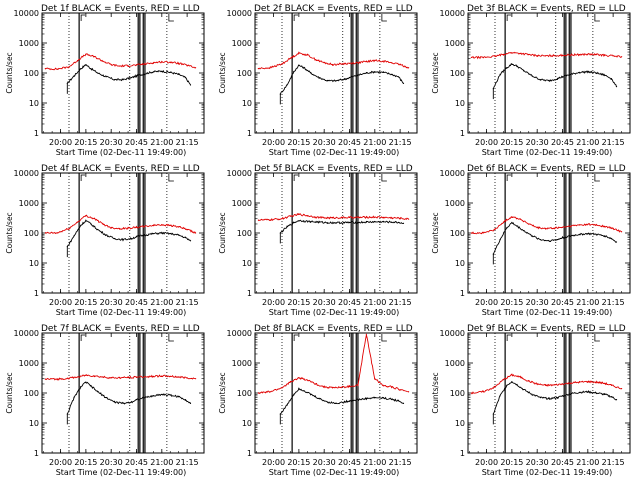  I want to click on series-line-events, so click(554, 238).